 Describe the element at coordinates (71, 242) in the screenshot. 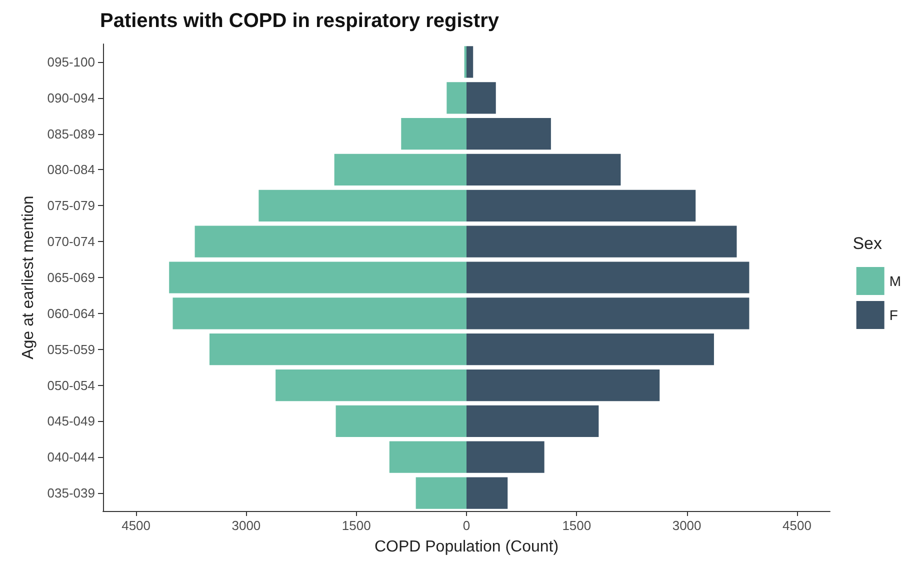

I see `y-tick-label: 070-074` at that location.